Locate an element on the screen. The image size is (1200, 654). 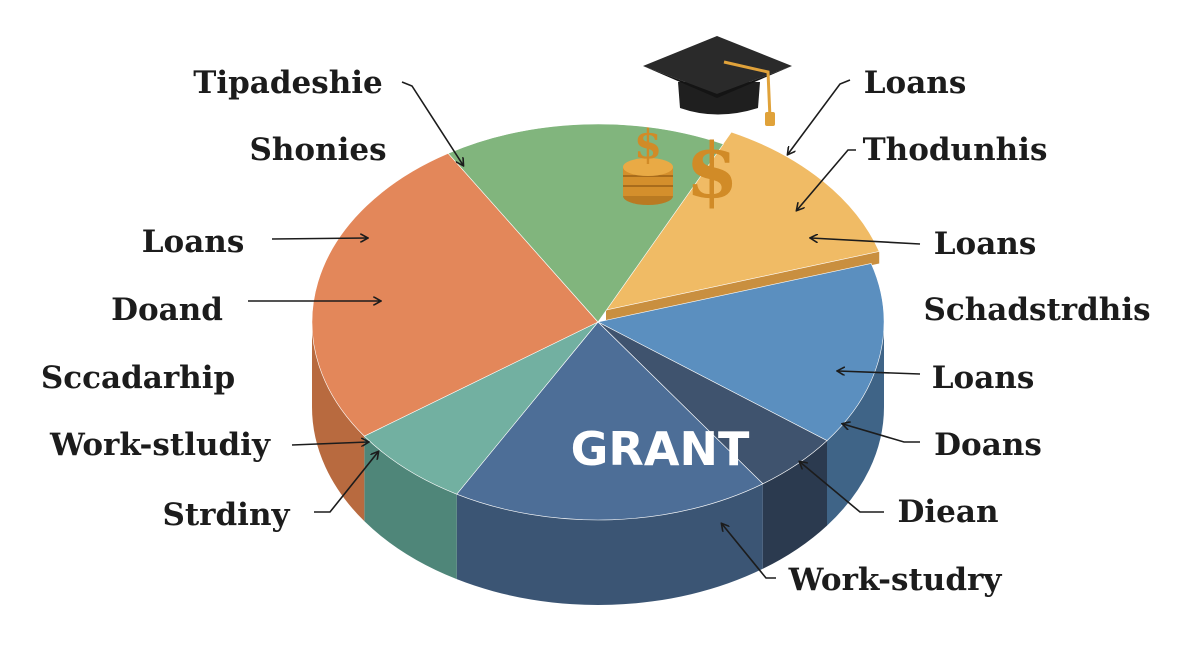
arrow-thodunhis is located at coordinates (826, 179).